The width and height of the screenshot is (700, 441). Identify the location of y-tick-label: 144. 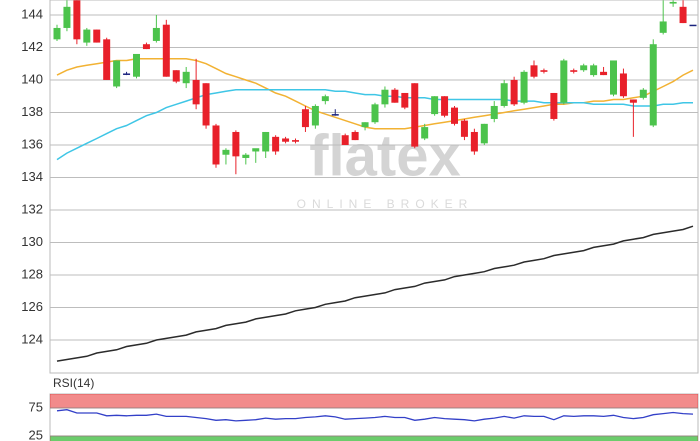
(32, 13).